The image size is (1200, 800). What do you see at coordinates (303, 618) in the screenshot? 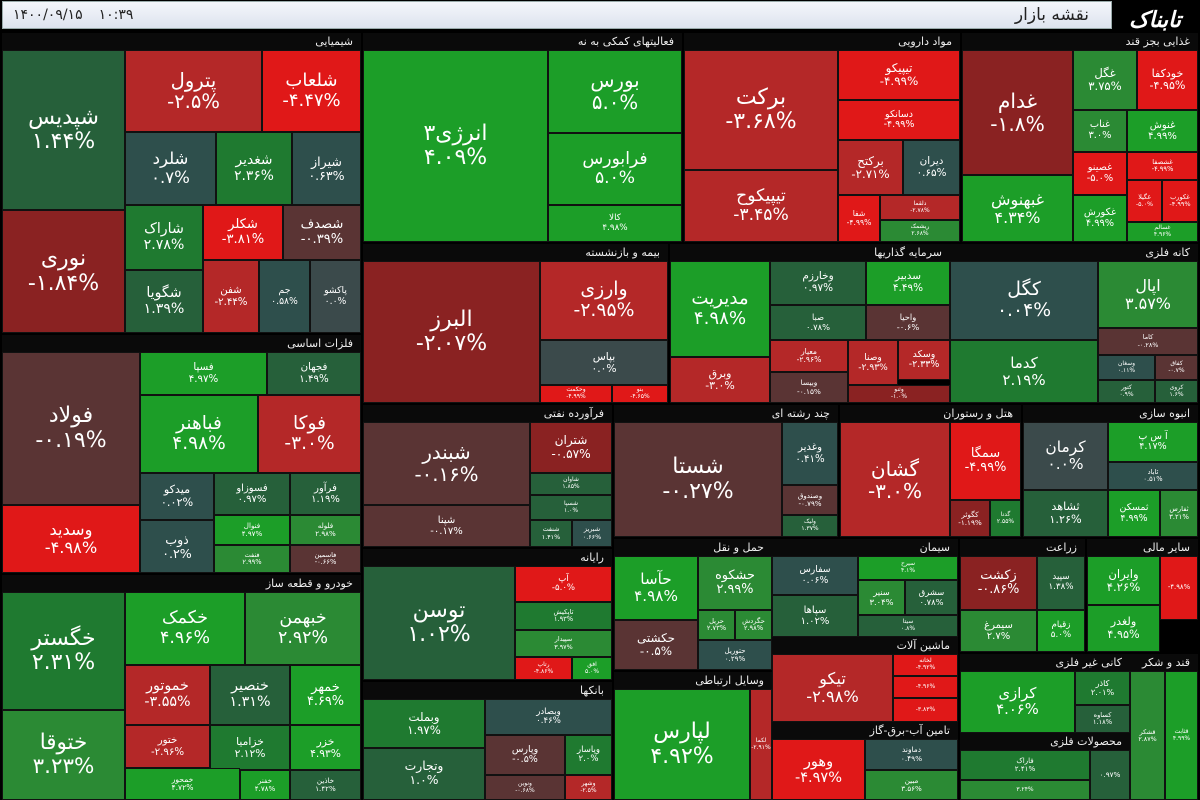
I see `symbol: خبهمن` at bounding box center [303, 618].